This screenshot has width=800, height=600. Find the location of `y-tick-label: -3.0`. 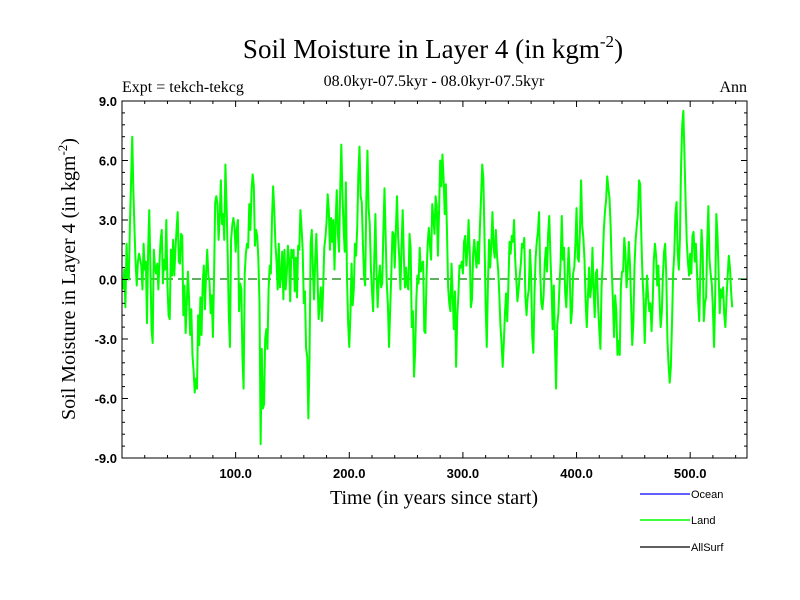

y-tick-label: -3.0 is located at coordinates (106, 339).